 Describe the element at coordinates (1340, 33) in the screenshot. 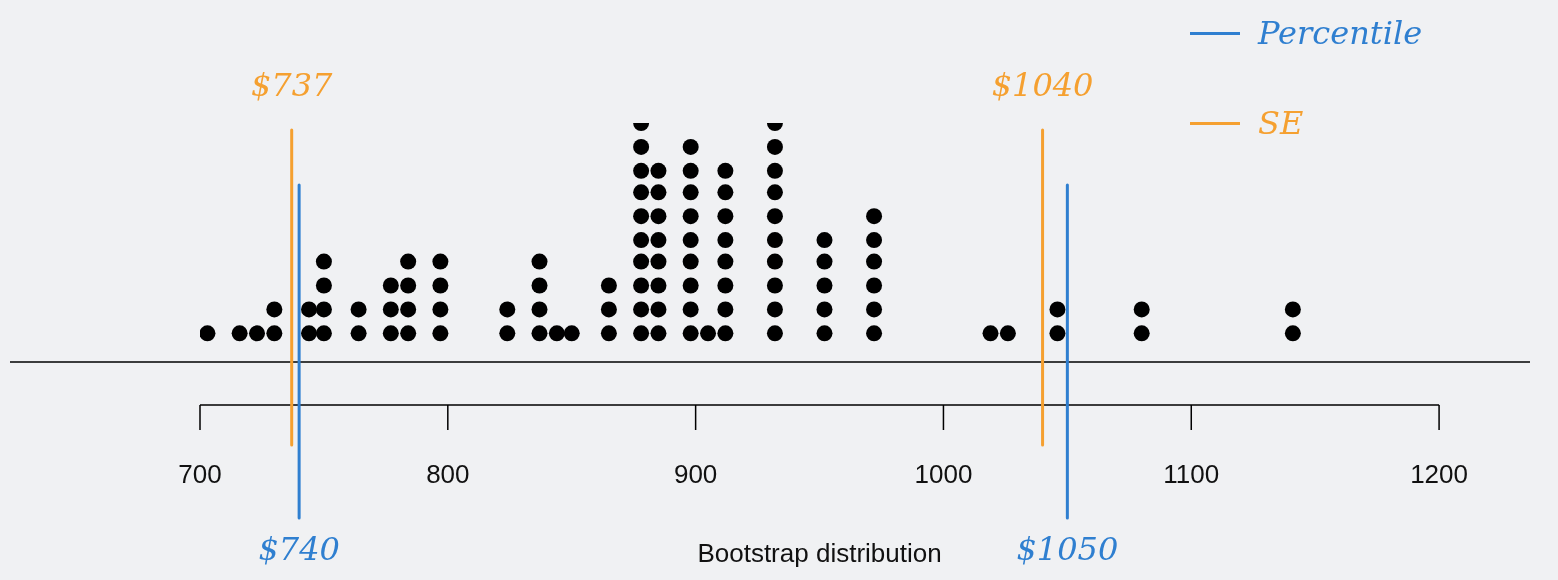

I see `text: Percentile` at that location.